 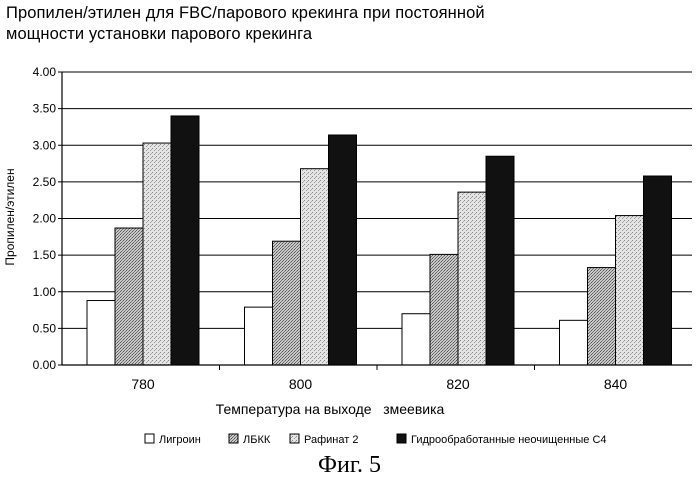 I want to click on y-axis-label: Пропилен/этилен, so click(x=10, y=216).